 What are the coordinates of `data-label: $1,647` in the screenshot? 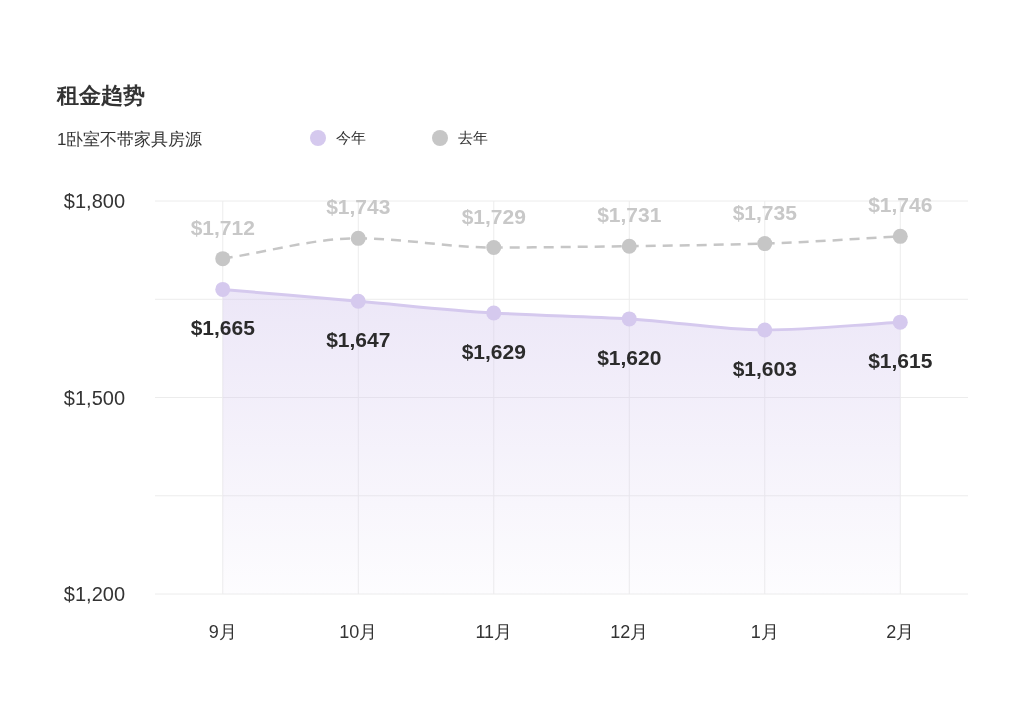 It's located at (358, 340).